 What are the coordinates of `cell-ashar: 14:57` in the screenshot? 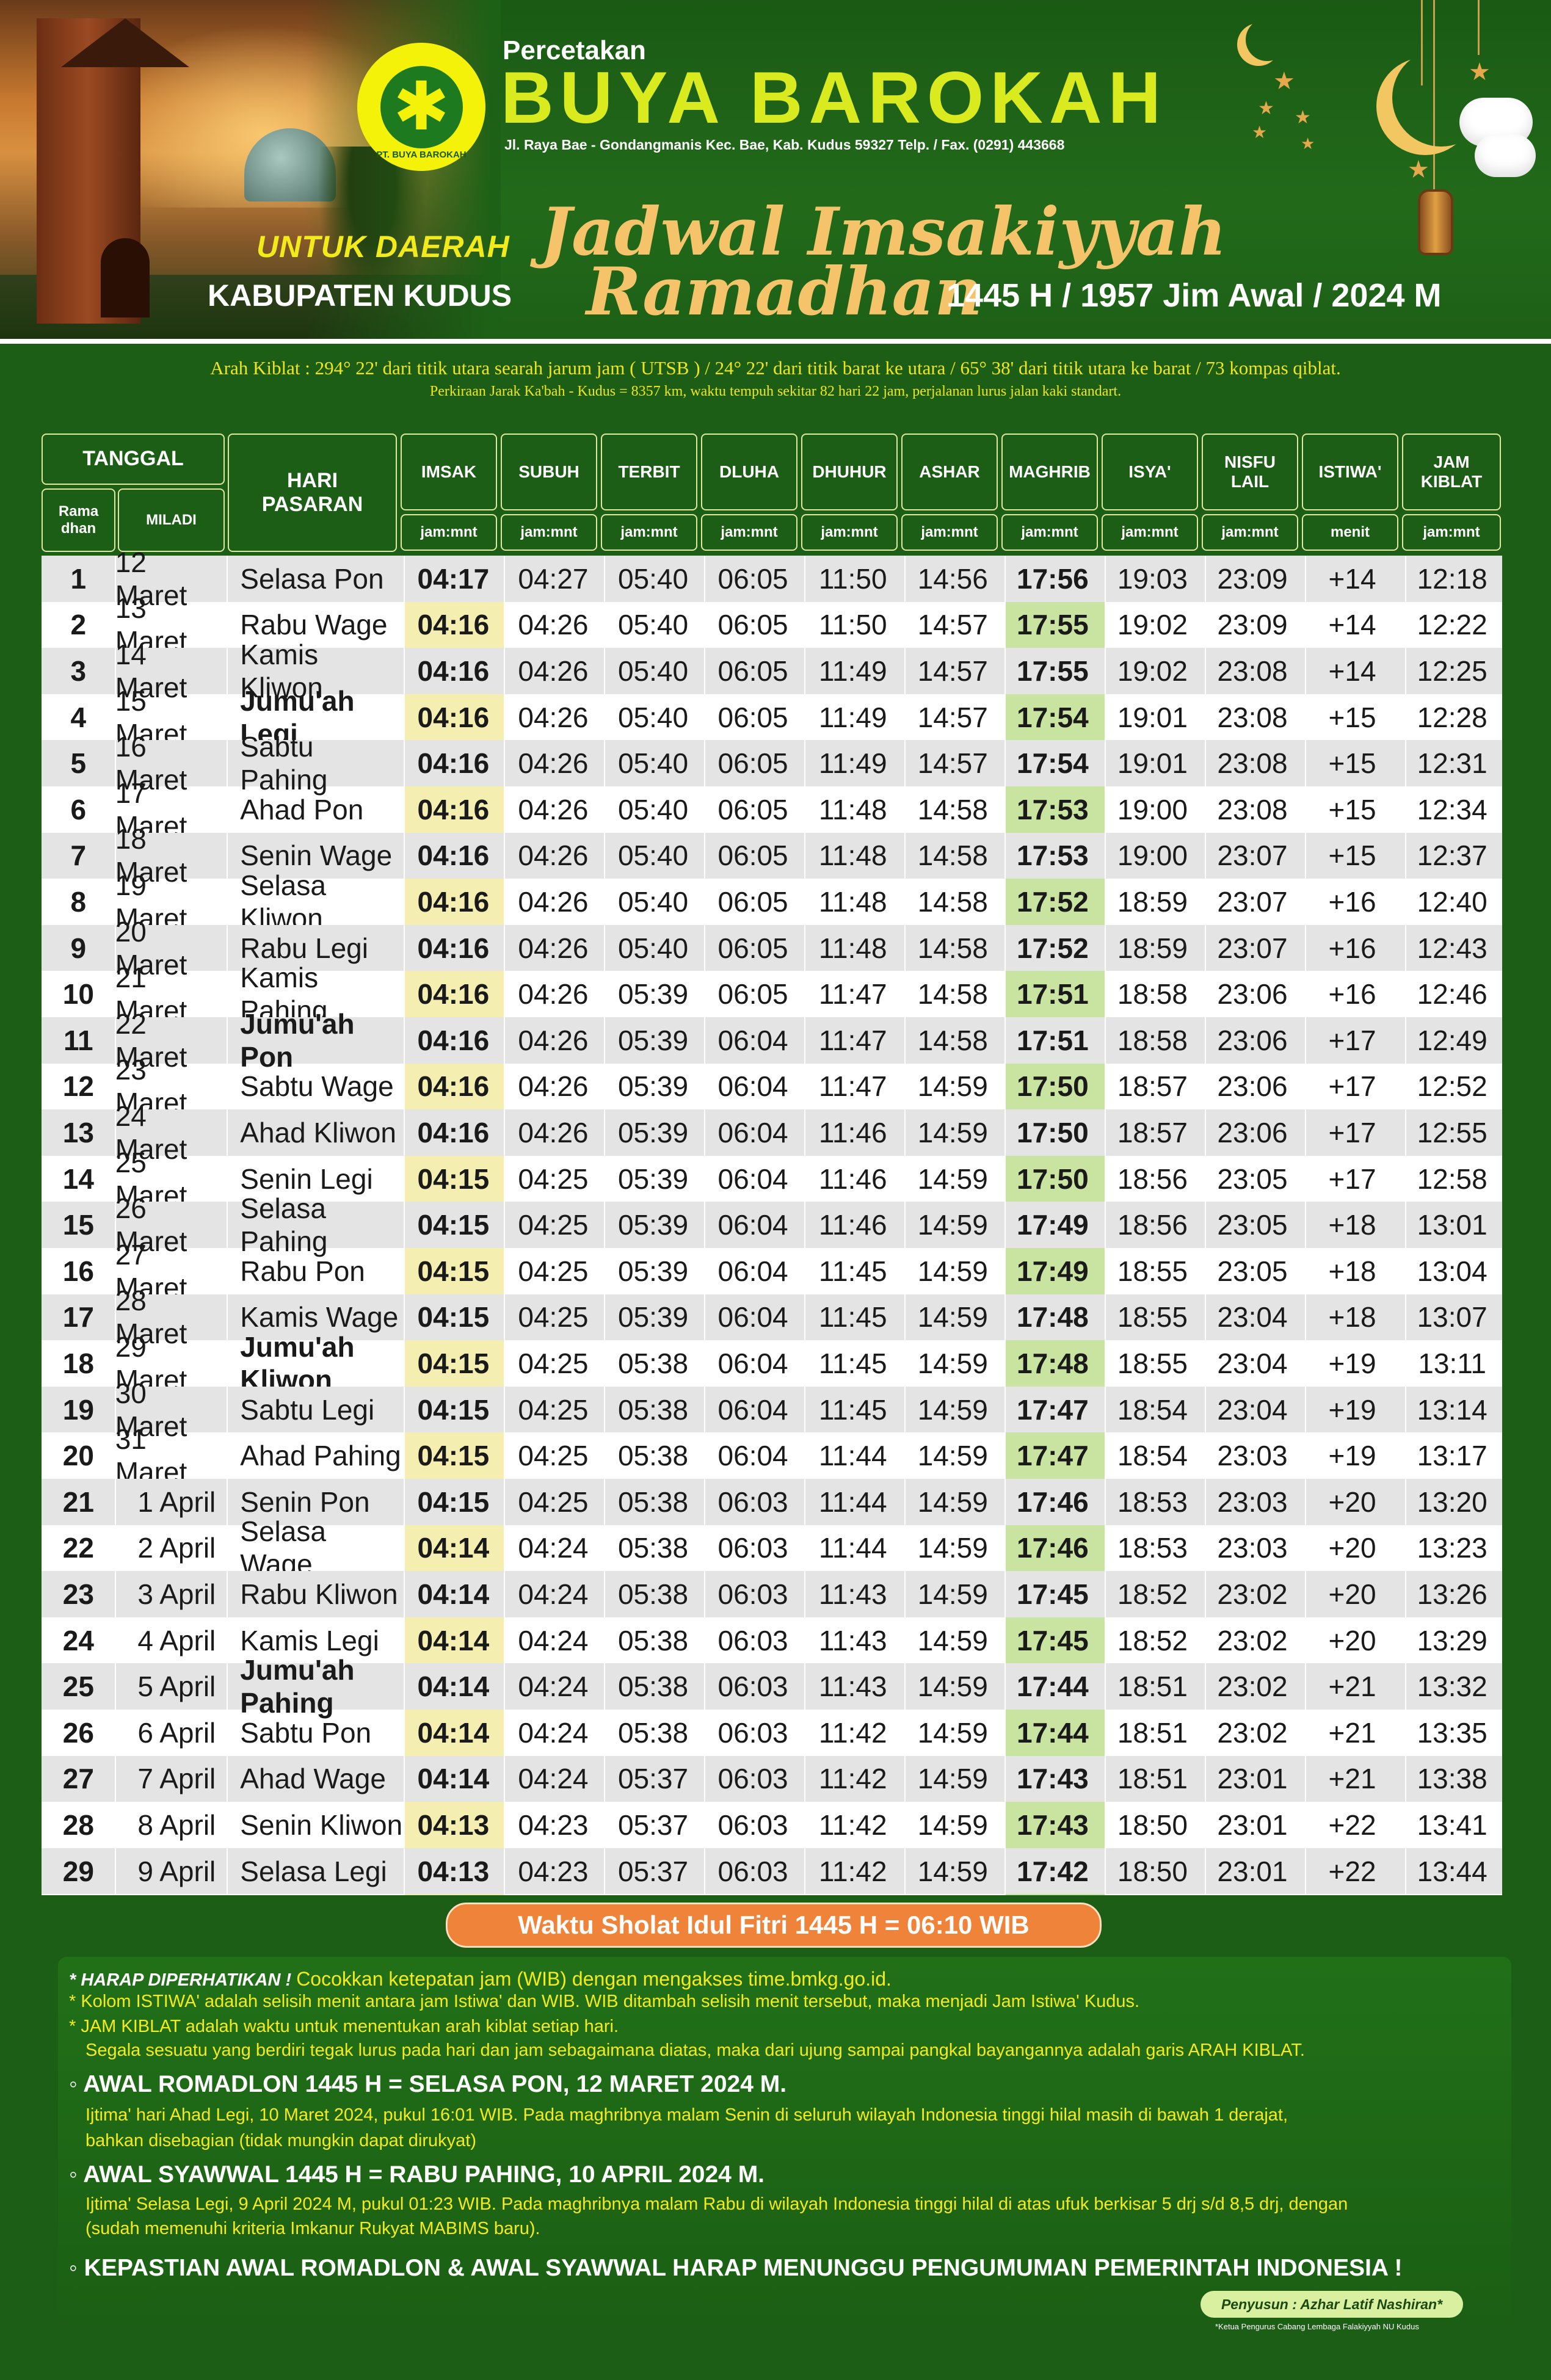 It's located at (952, 625).